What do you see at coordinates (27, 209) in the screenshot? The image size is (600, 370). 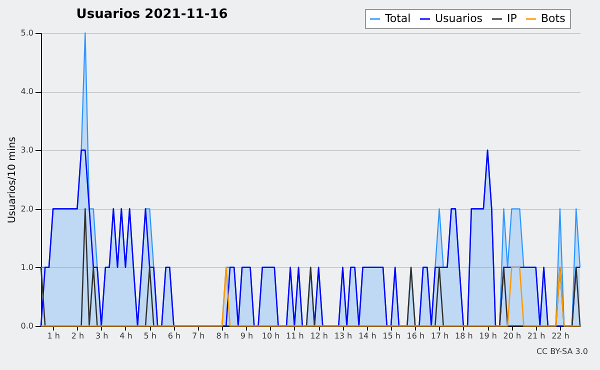 I see `y-tick-label: 2.0` at bounding box center [27, 209].